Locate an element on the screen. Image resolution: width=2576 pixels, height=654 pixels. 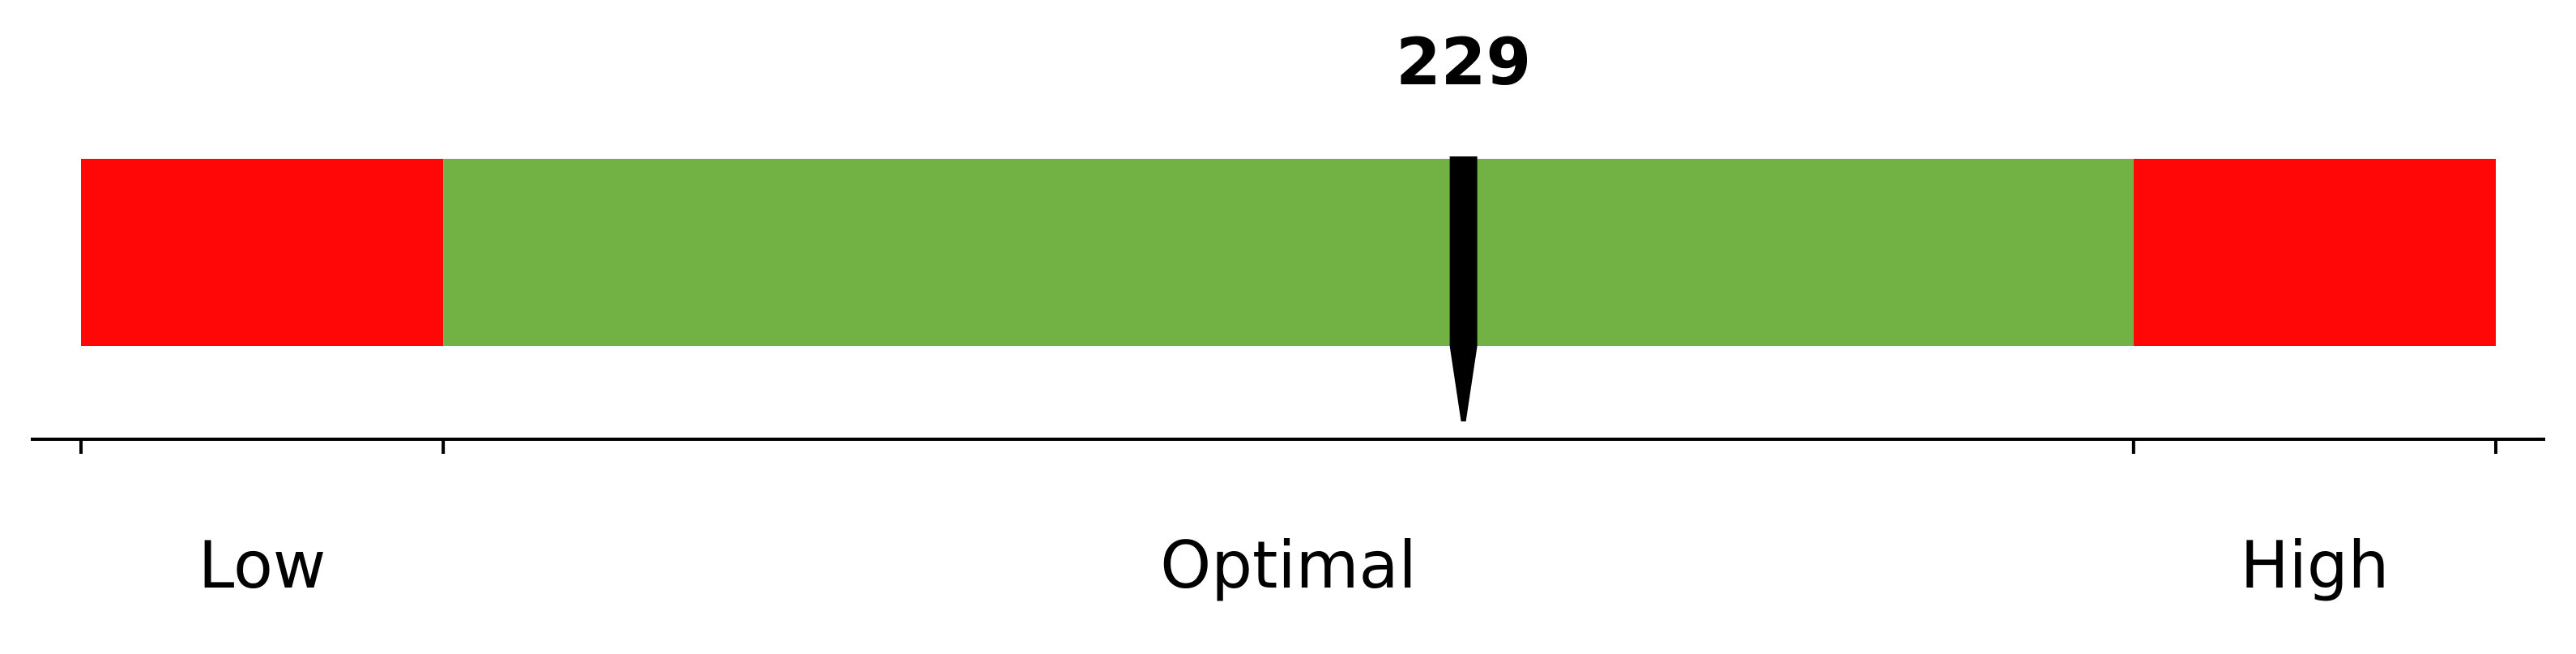
band-label-low: Low is located at coordinates (262, 565).